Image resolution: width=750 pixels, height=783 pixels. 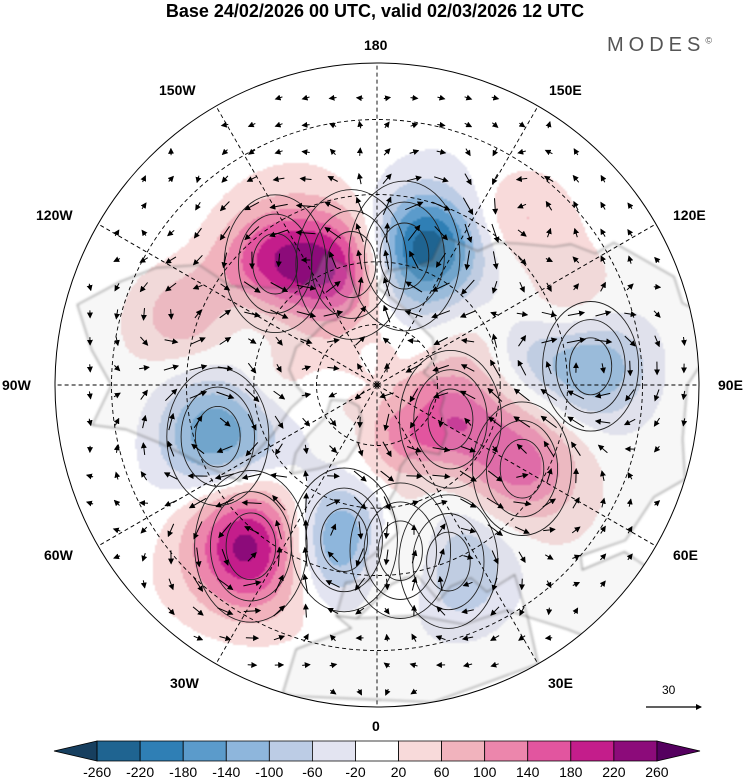 What do you see at coordinates (441, 772) in the screenshot?
I see `colorbar-tick-label: 60` at bounding box center [441, 772].